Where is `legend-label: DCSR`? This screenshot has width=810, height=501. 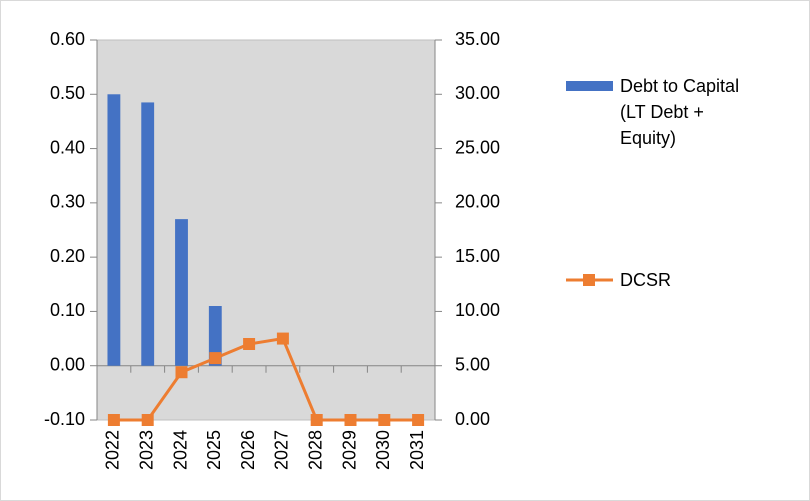 legend-label: DCSR is located at coordinates (646, 280).